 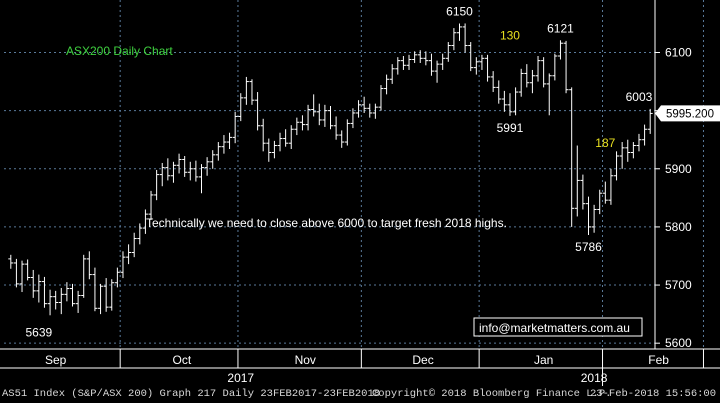 What do you see at coordinates (678, 343) in the screenshot?
I see `y-tick-label-5600: 5600` at bounding box center [678, 343].